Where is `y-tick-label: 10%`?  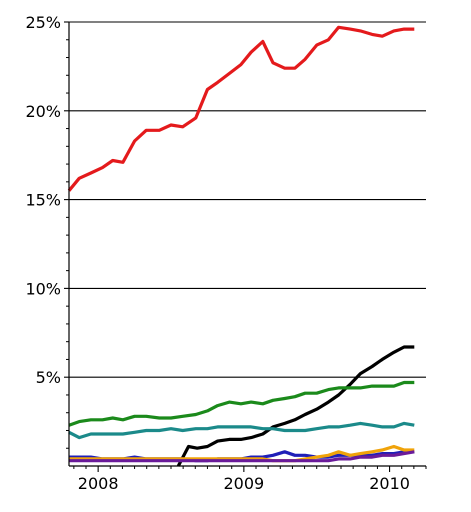 y-tick-label: 10% is located at coordinates (43, 288).